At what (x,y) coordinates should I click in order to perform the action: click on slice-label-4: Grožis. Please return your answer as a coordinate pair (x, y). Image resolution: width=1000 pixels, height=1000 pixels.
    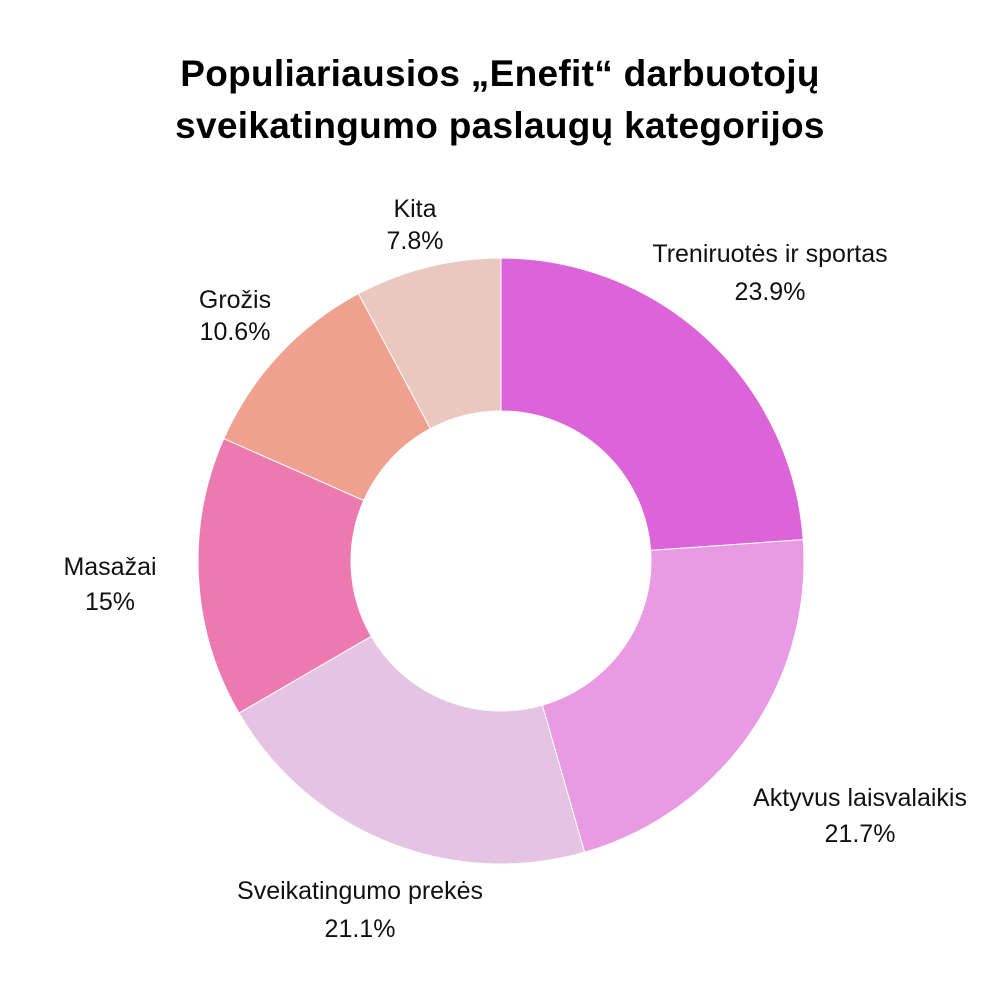
    Looking at the image, I should click on (235, 300).